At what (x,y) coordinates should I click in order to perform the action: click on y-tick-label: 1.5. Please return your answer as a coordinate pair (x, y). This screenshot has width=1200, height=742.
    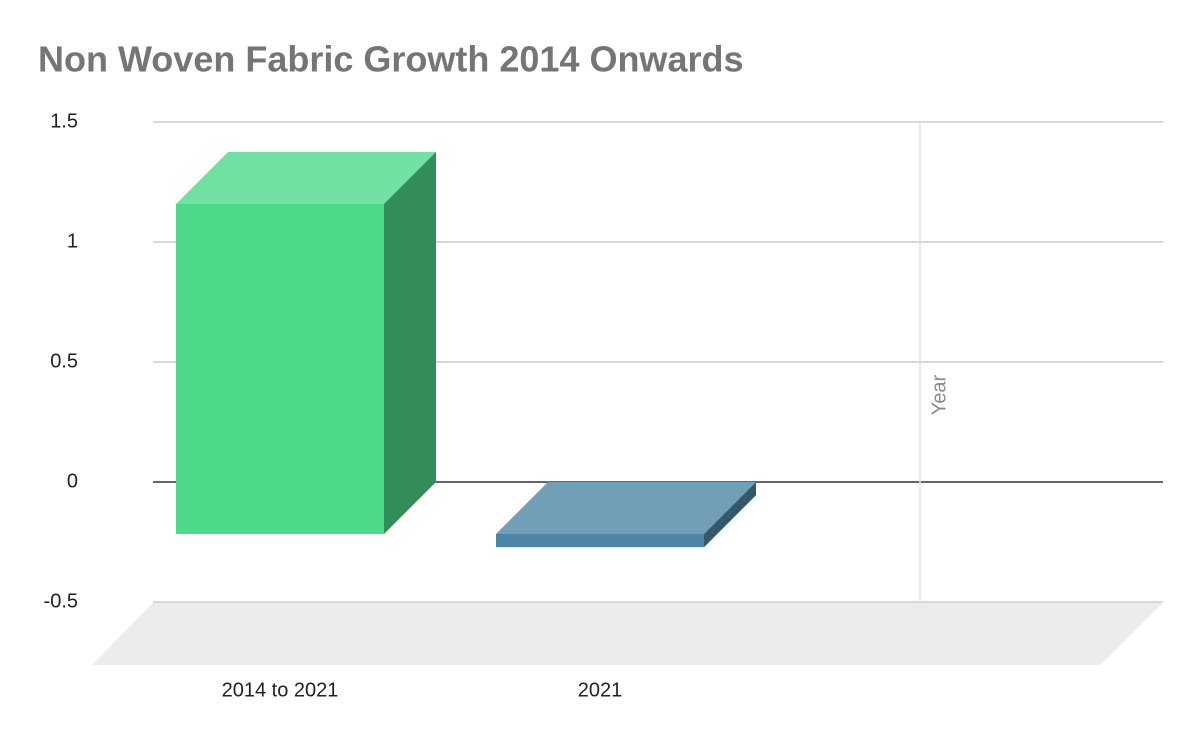
    Looking at the image, I should click on (64, 121).